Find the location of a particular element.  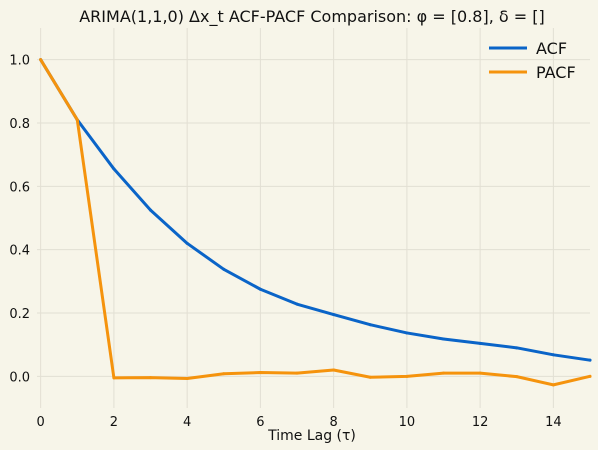

legend-label-pacf: PACF is located at coordinates (556, 72).